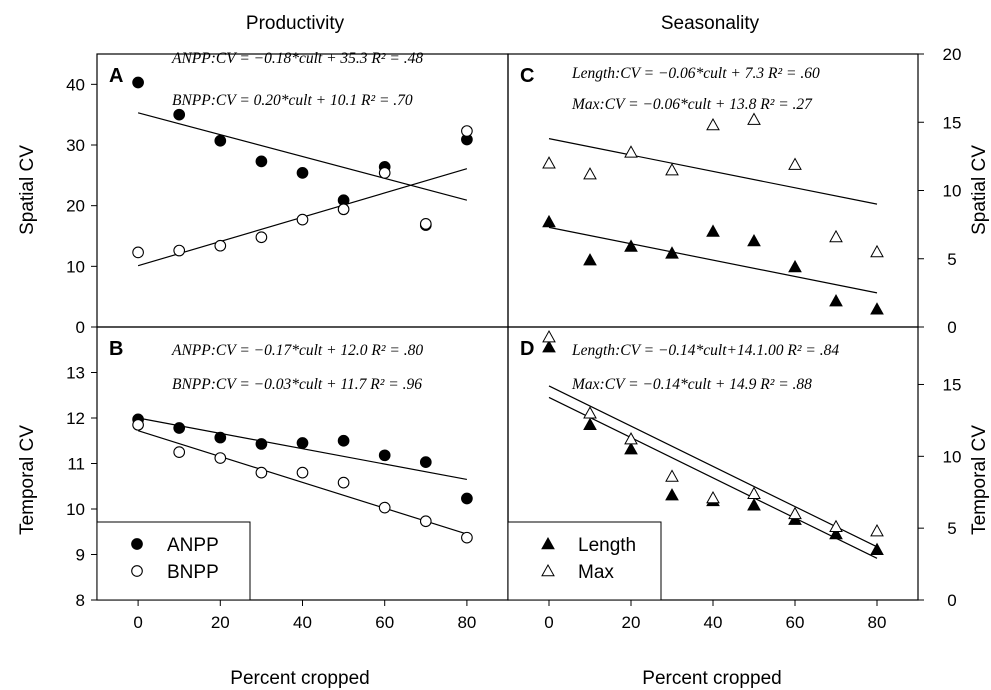  I want to click on regression-equation-rest: :CV = −0.14*cult + 14.9 R² = .88, so click(706, 384).